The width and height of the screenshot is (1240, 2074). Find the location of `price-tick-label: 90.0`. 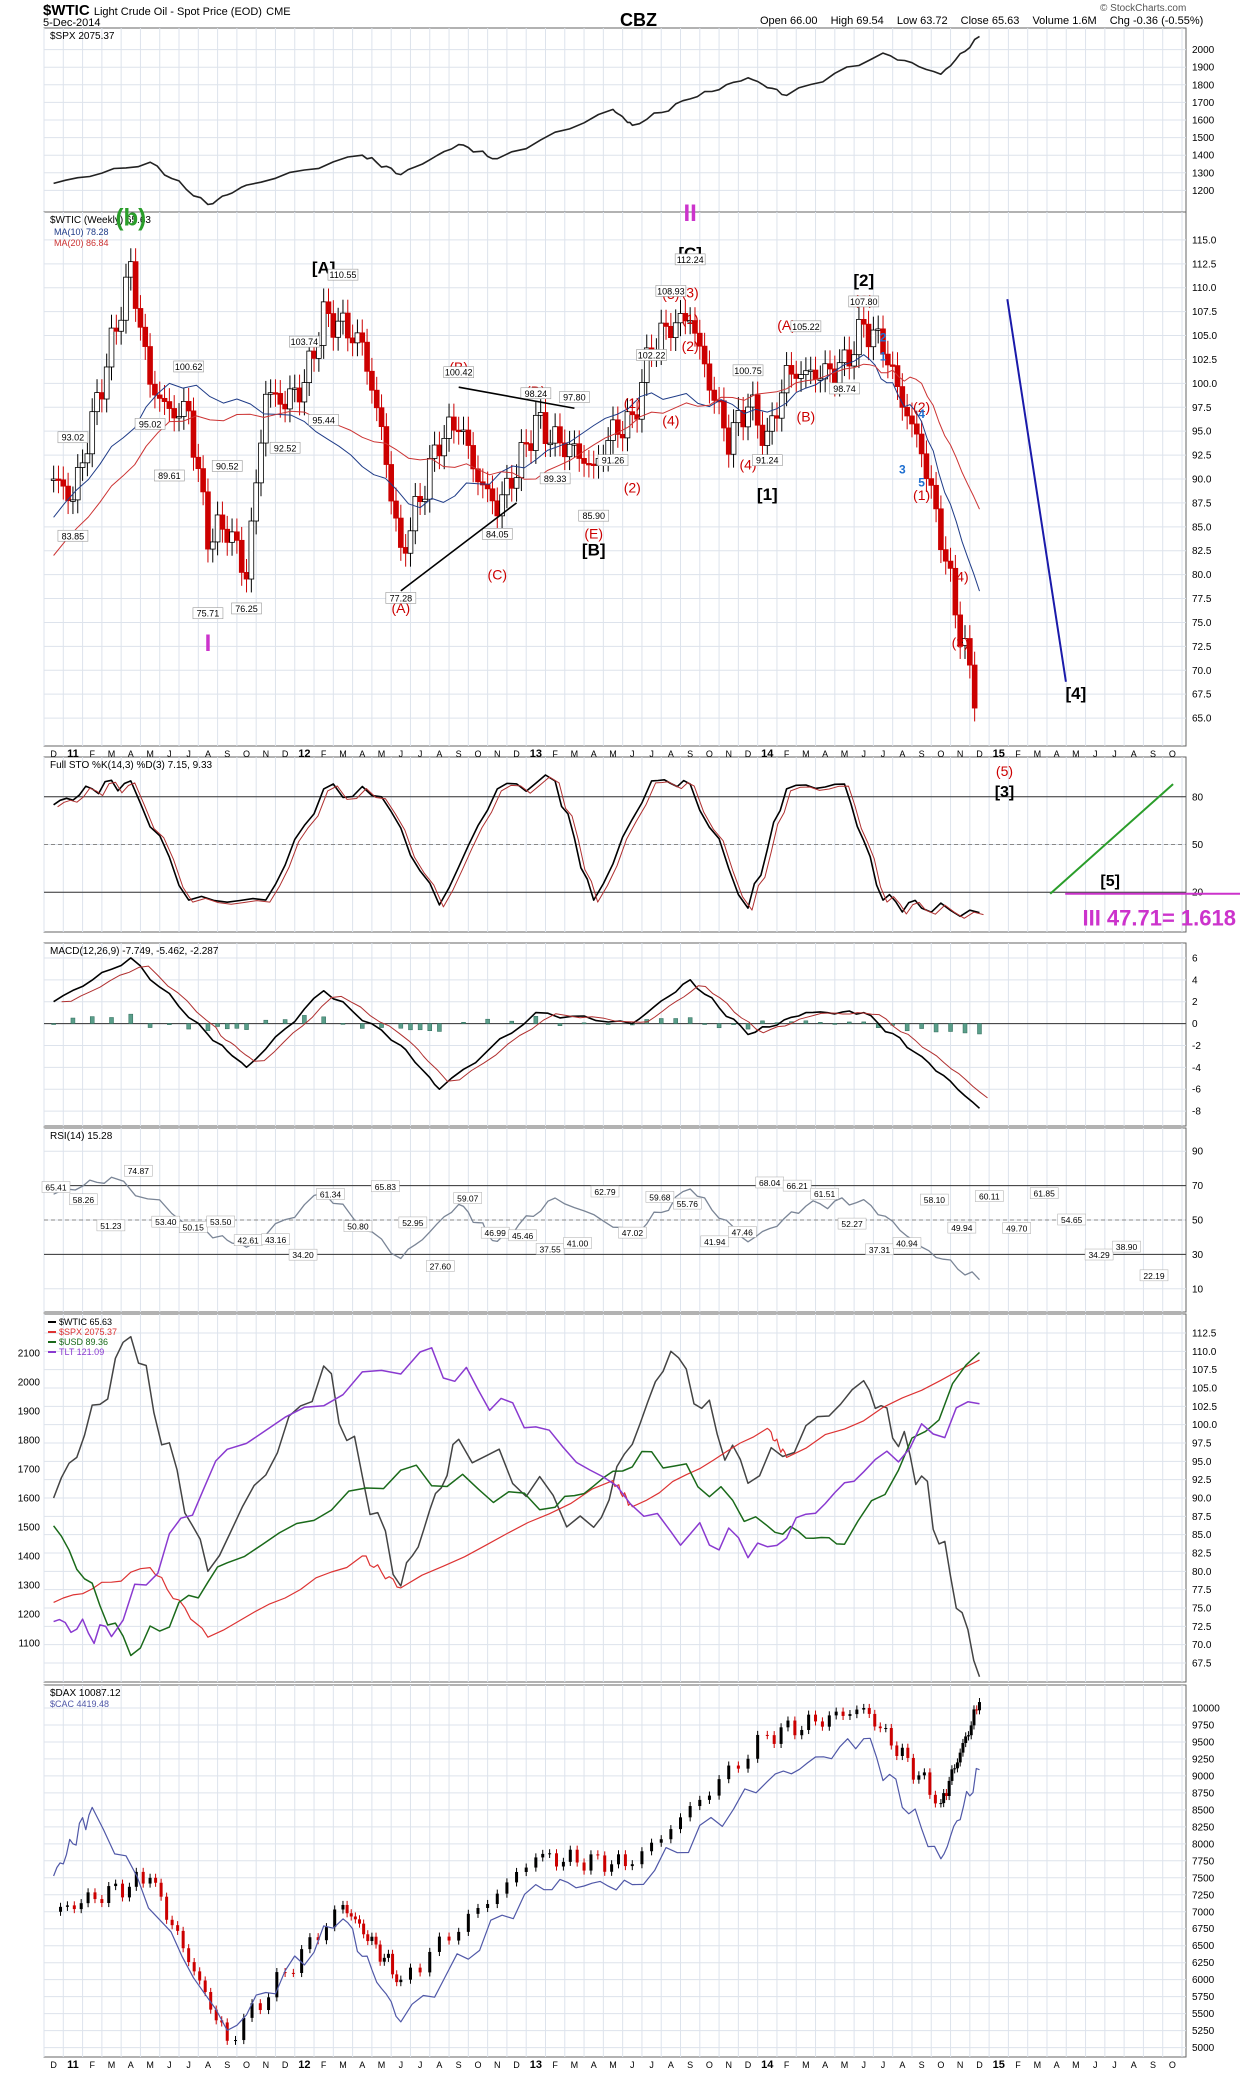

price-tick-label: 90.0 is located at coordinates (1202, 480).